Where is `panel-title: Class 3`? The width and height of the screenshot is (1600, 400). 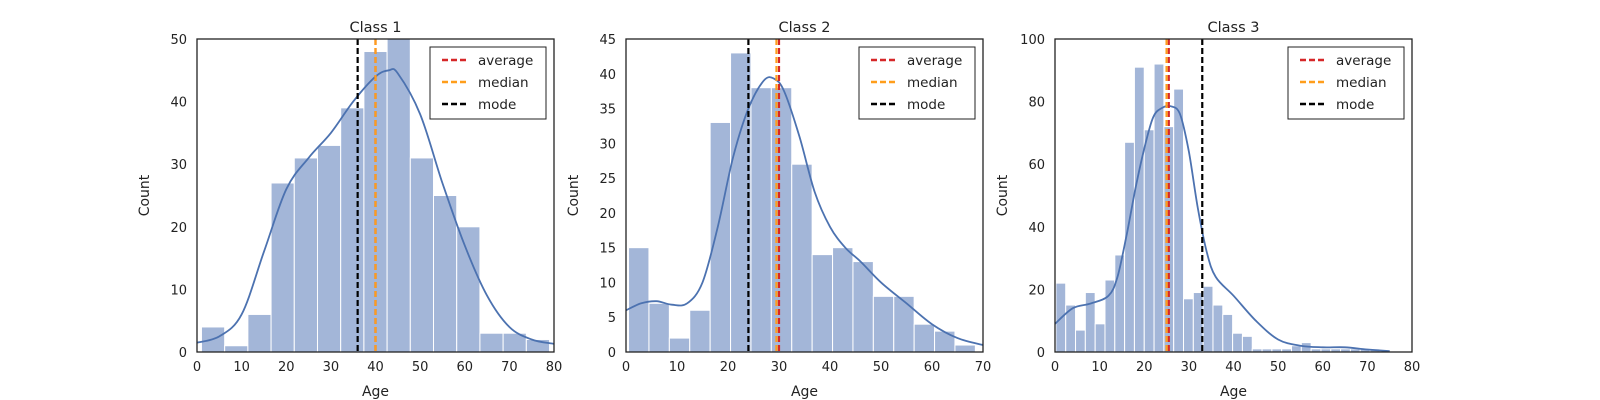
panel-title: Class 3 is located at coordinates (1234, 28).